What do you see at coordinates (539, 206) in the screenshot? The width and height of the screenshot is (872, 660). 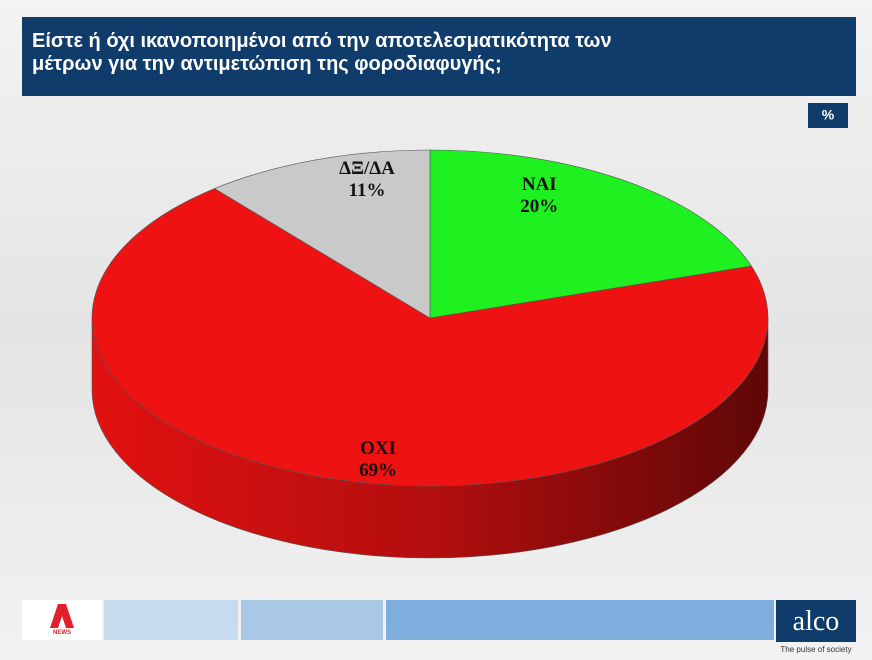 I see `value-label: 20%` at bounding box center [539, 206].